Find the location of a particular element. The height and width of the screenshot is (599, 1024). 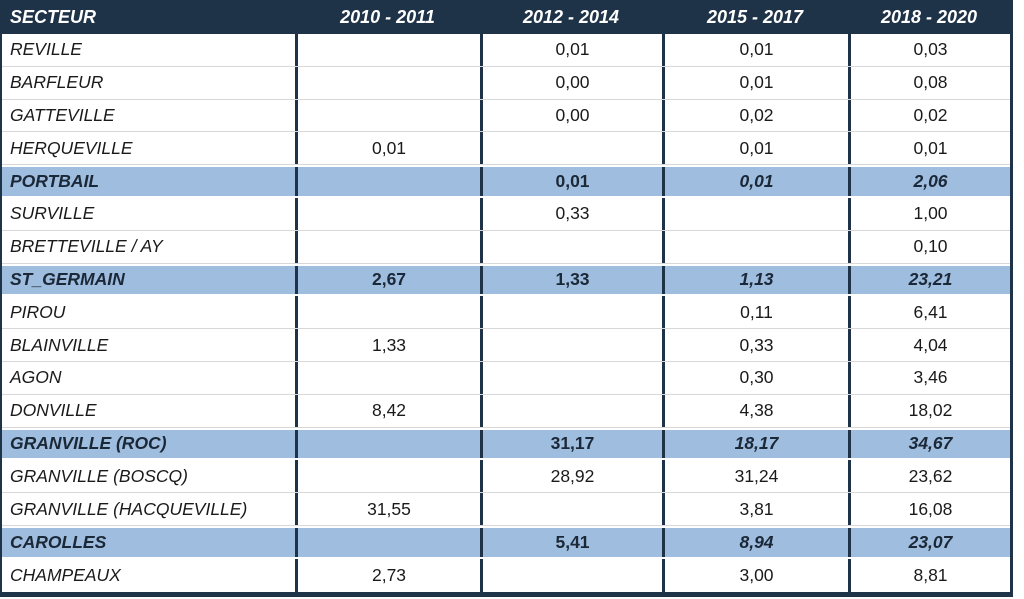

sector-name-cell: PIROU is located at coordinates (38, 311).